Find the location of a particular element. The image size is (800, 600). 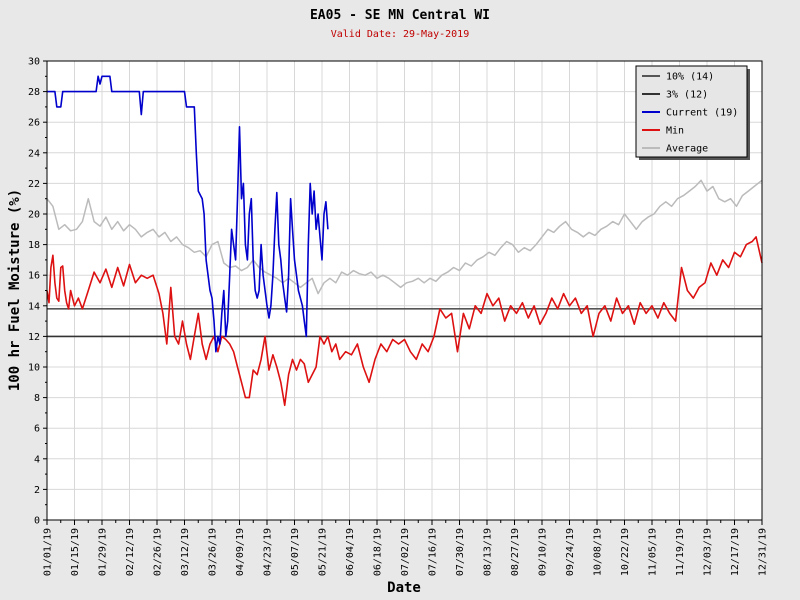

x-tick-label: 11/19/19 is located at coordinates (680, 552).